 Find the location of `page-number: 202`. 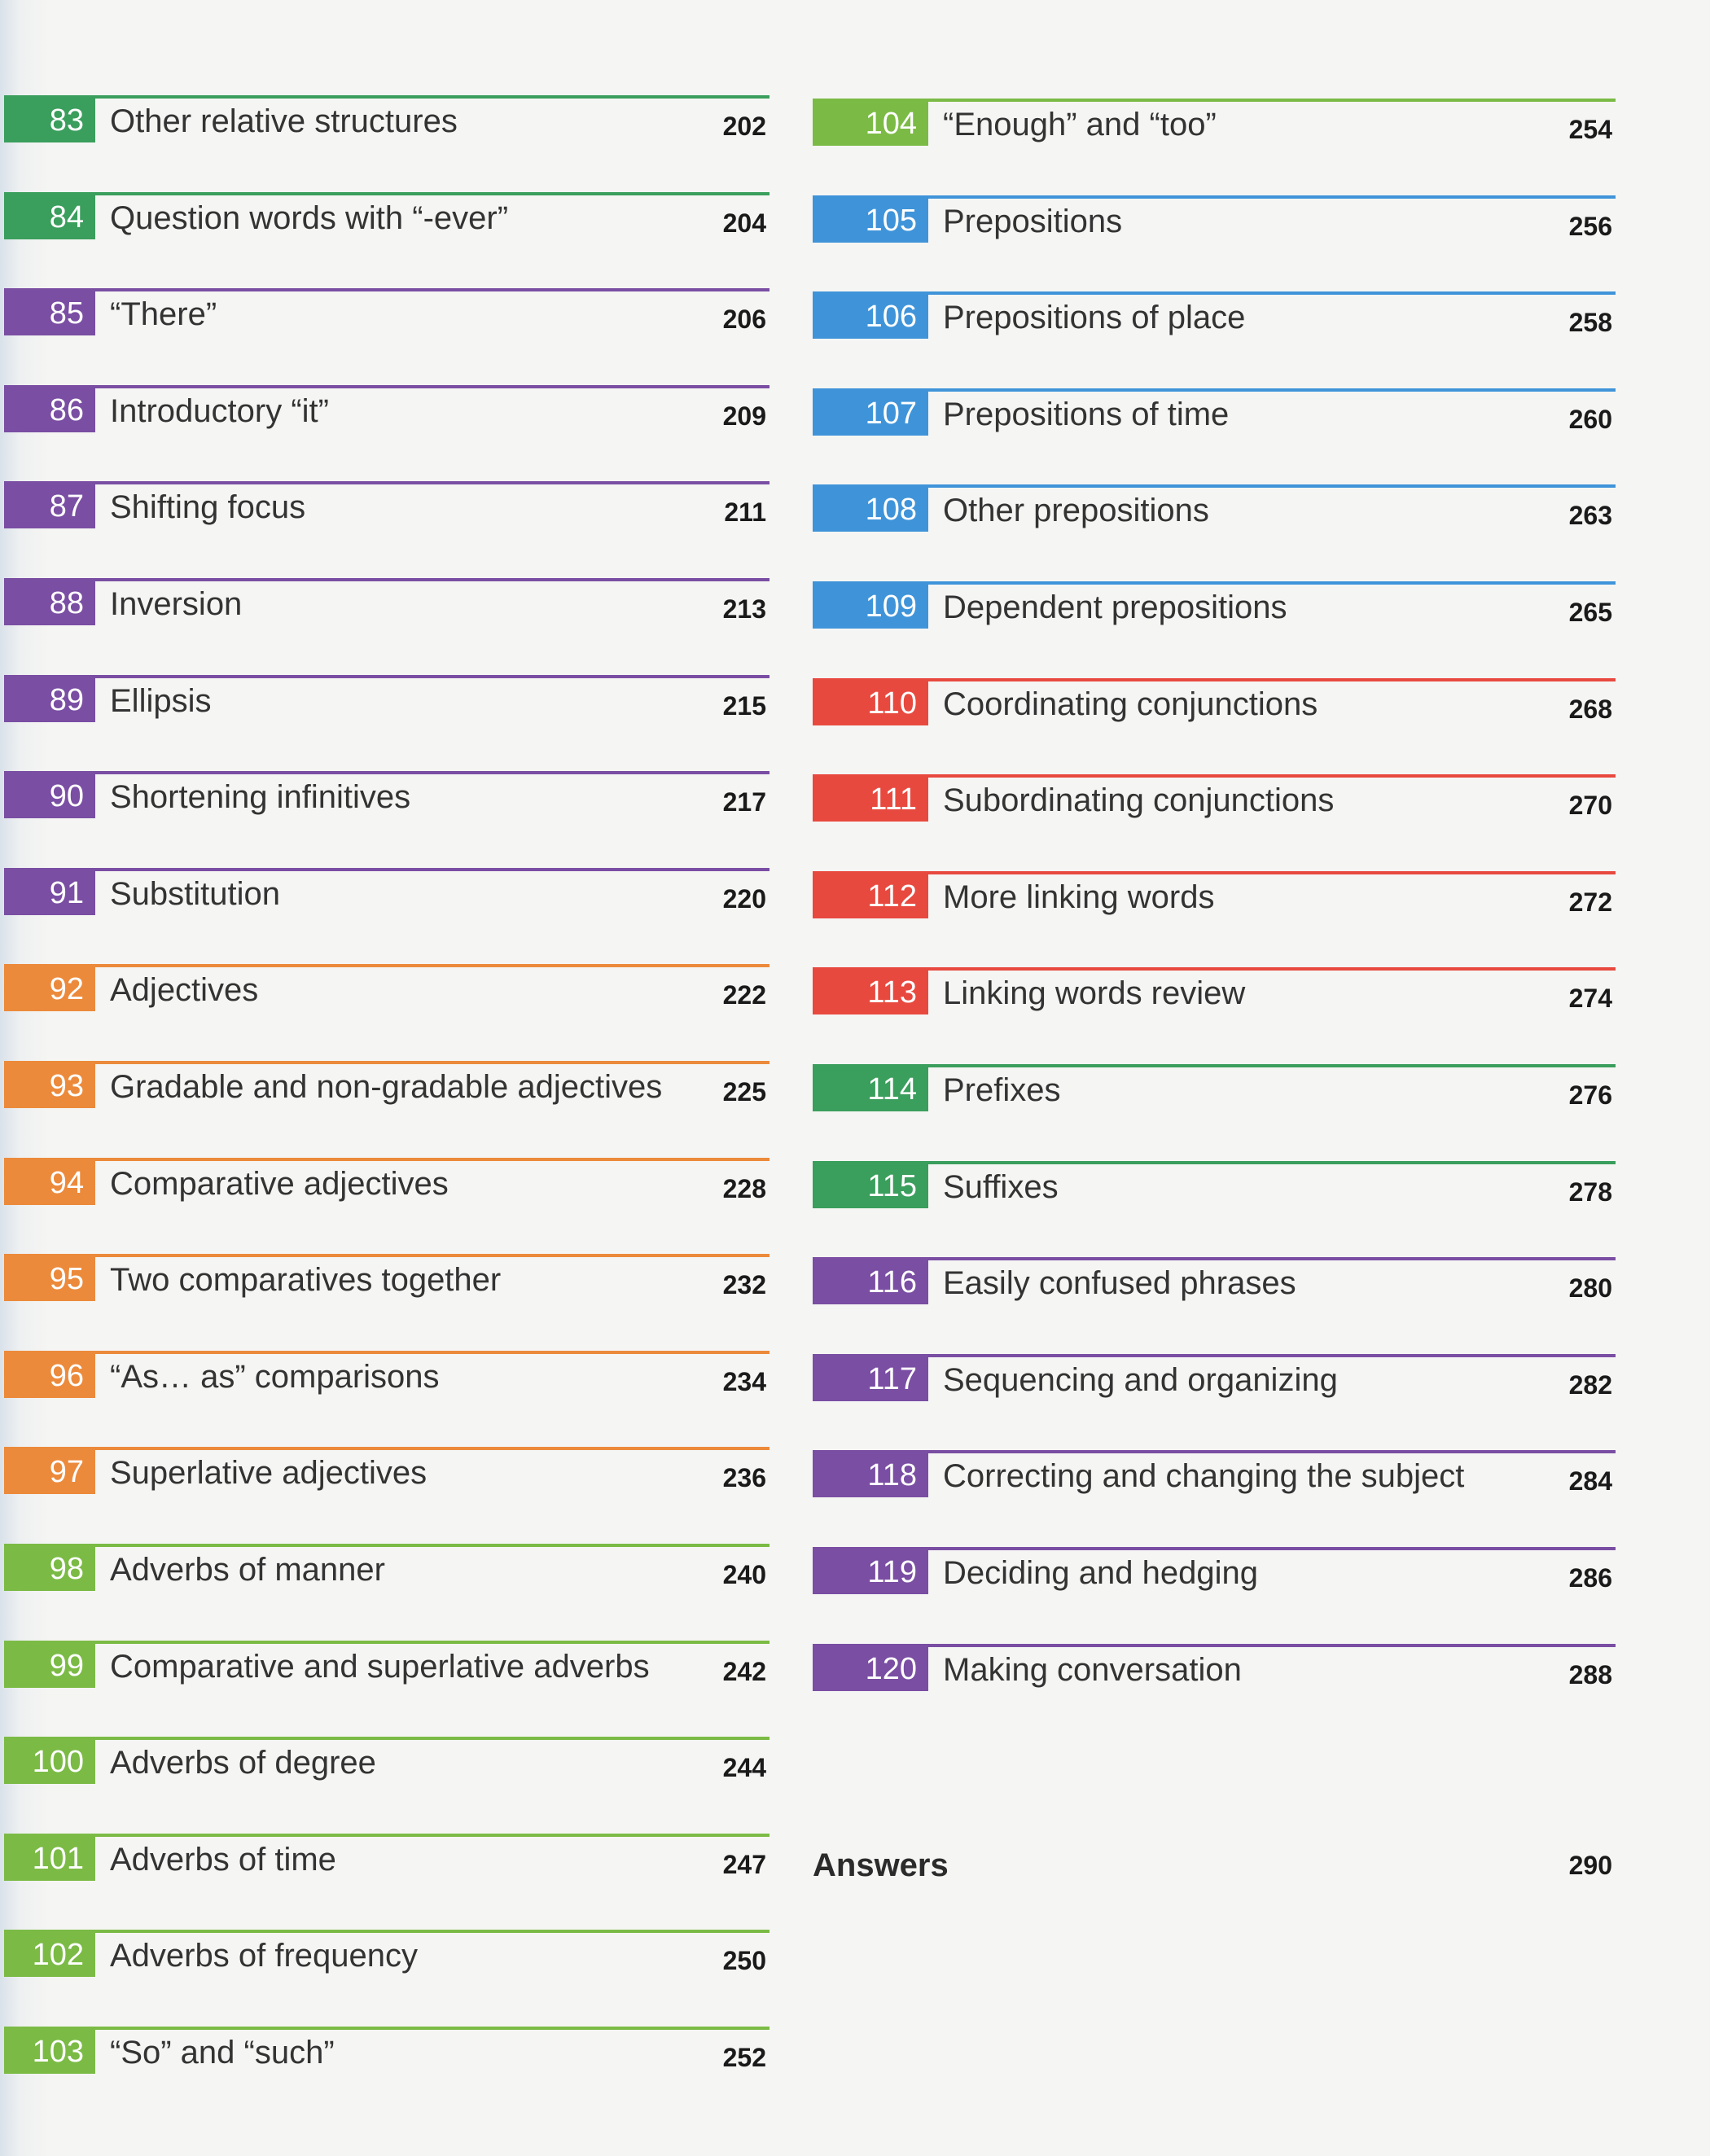

page-number: 202 is located at coordinates (744, 127).